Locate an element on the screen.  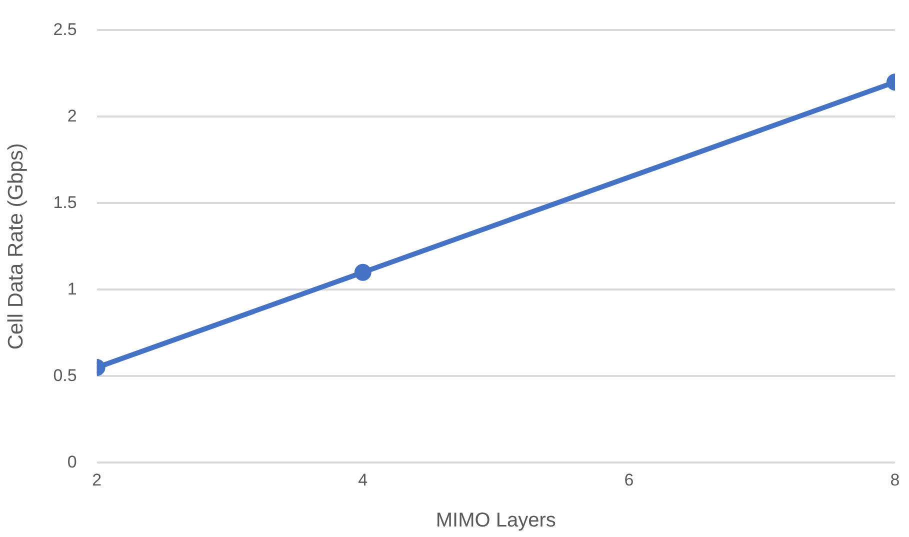
x-axis-title: MIMO Layers is located at coordinates (496, 521).